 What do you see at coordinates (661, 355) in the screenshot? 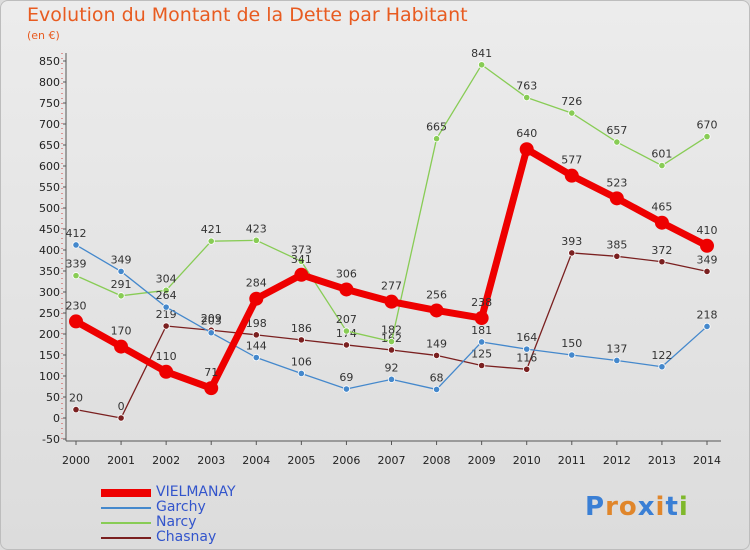
I see `data-label-garchy: 122` at bounding box center [661, 355].